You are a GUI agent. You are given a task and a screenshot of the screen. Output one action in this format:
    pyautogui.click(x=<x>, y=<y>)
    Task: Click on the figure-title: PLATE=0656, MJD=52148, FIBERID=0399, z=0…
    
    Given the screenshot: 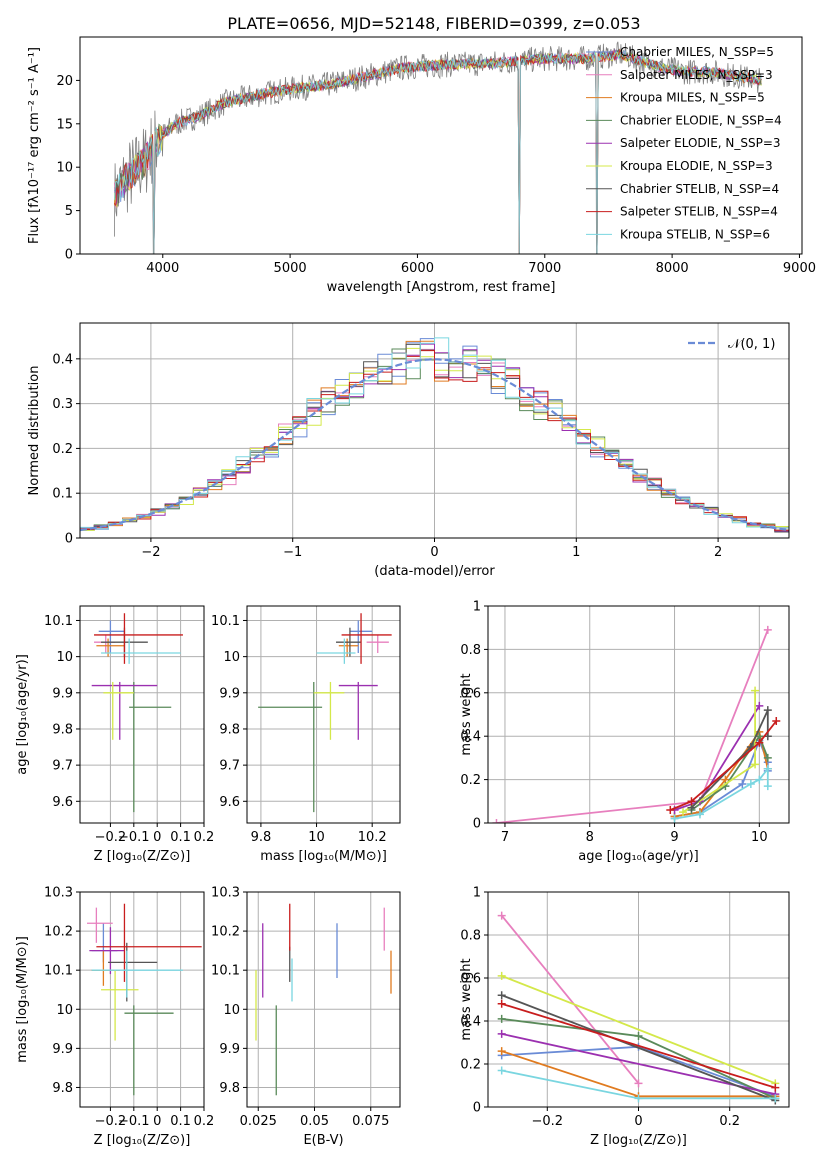 What is the action you would take?
    pyautogui.click(x=433, y=23)
    